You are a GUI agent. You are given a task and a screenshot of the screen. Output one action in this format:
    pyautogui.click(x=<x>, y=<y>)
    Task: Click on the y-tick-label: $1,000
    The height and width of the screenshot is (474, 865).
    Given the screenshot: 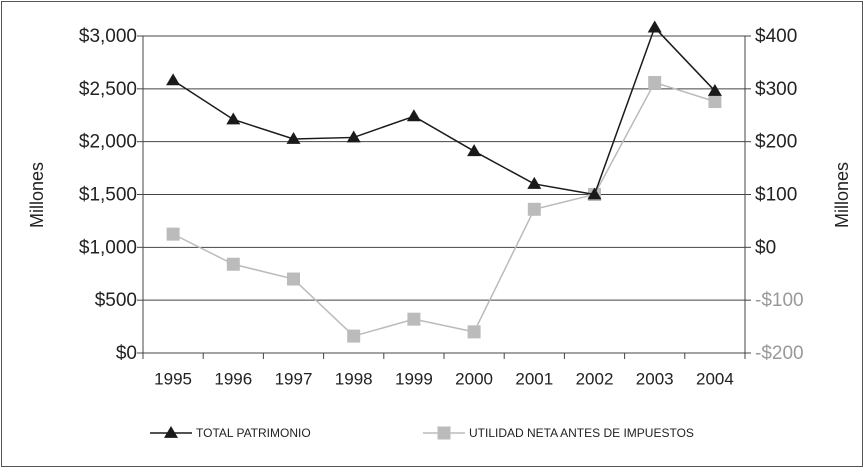 What is the action you would take?
    pyautogui.click(x=108, y=247)
    